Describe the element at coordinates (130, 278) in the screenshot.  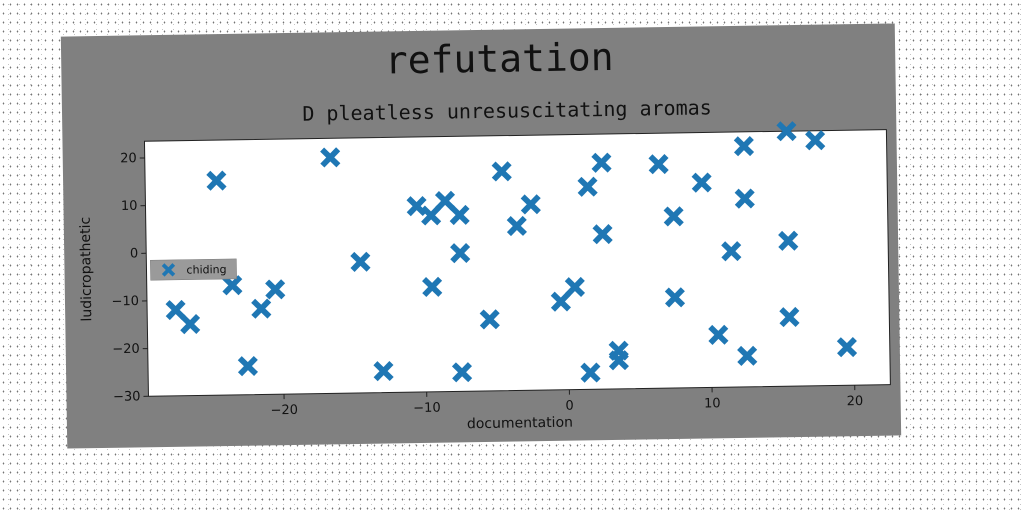
I see `y-axis-ticks: −30 −20 −10 0 10 20` at that location.